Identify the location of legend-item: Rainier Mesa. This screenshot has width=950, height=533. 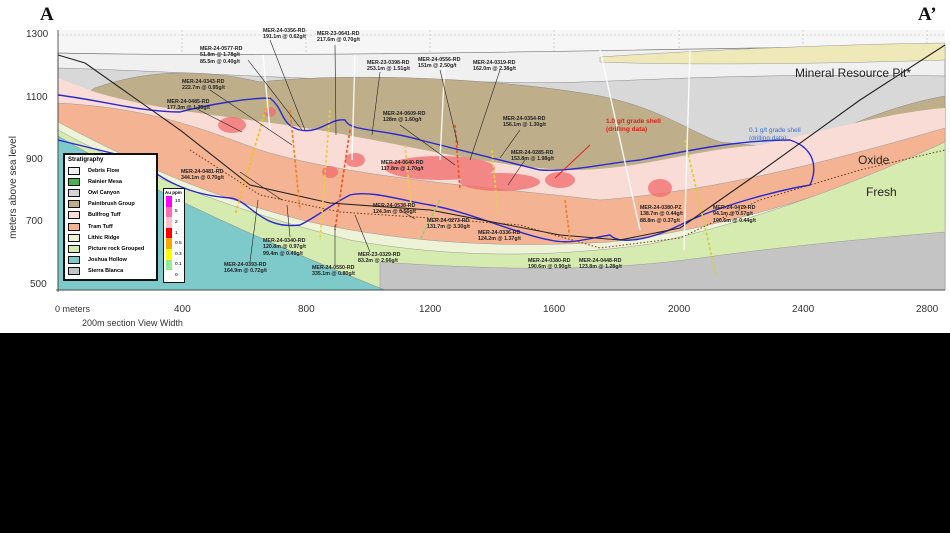
(110, 181).